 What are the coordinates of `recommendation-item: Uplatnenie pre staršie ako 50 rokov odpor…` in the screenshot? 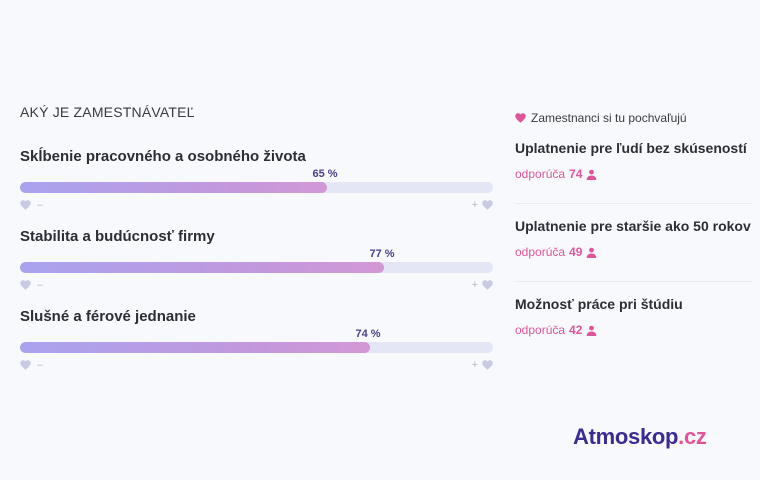 It's located at (633, 243).